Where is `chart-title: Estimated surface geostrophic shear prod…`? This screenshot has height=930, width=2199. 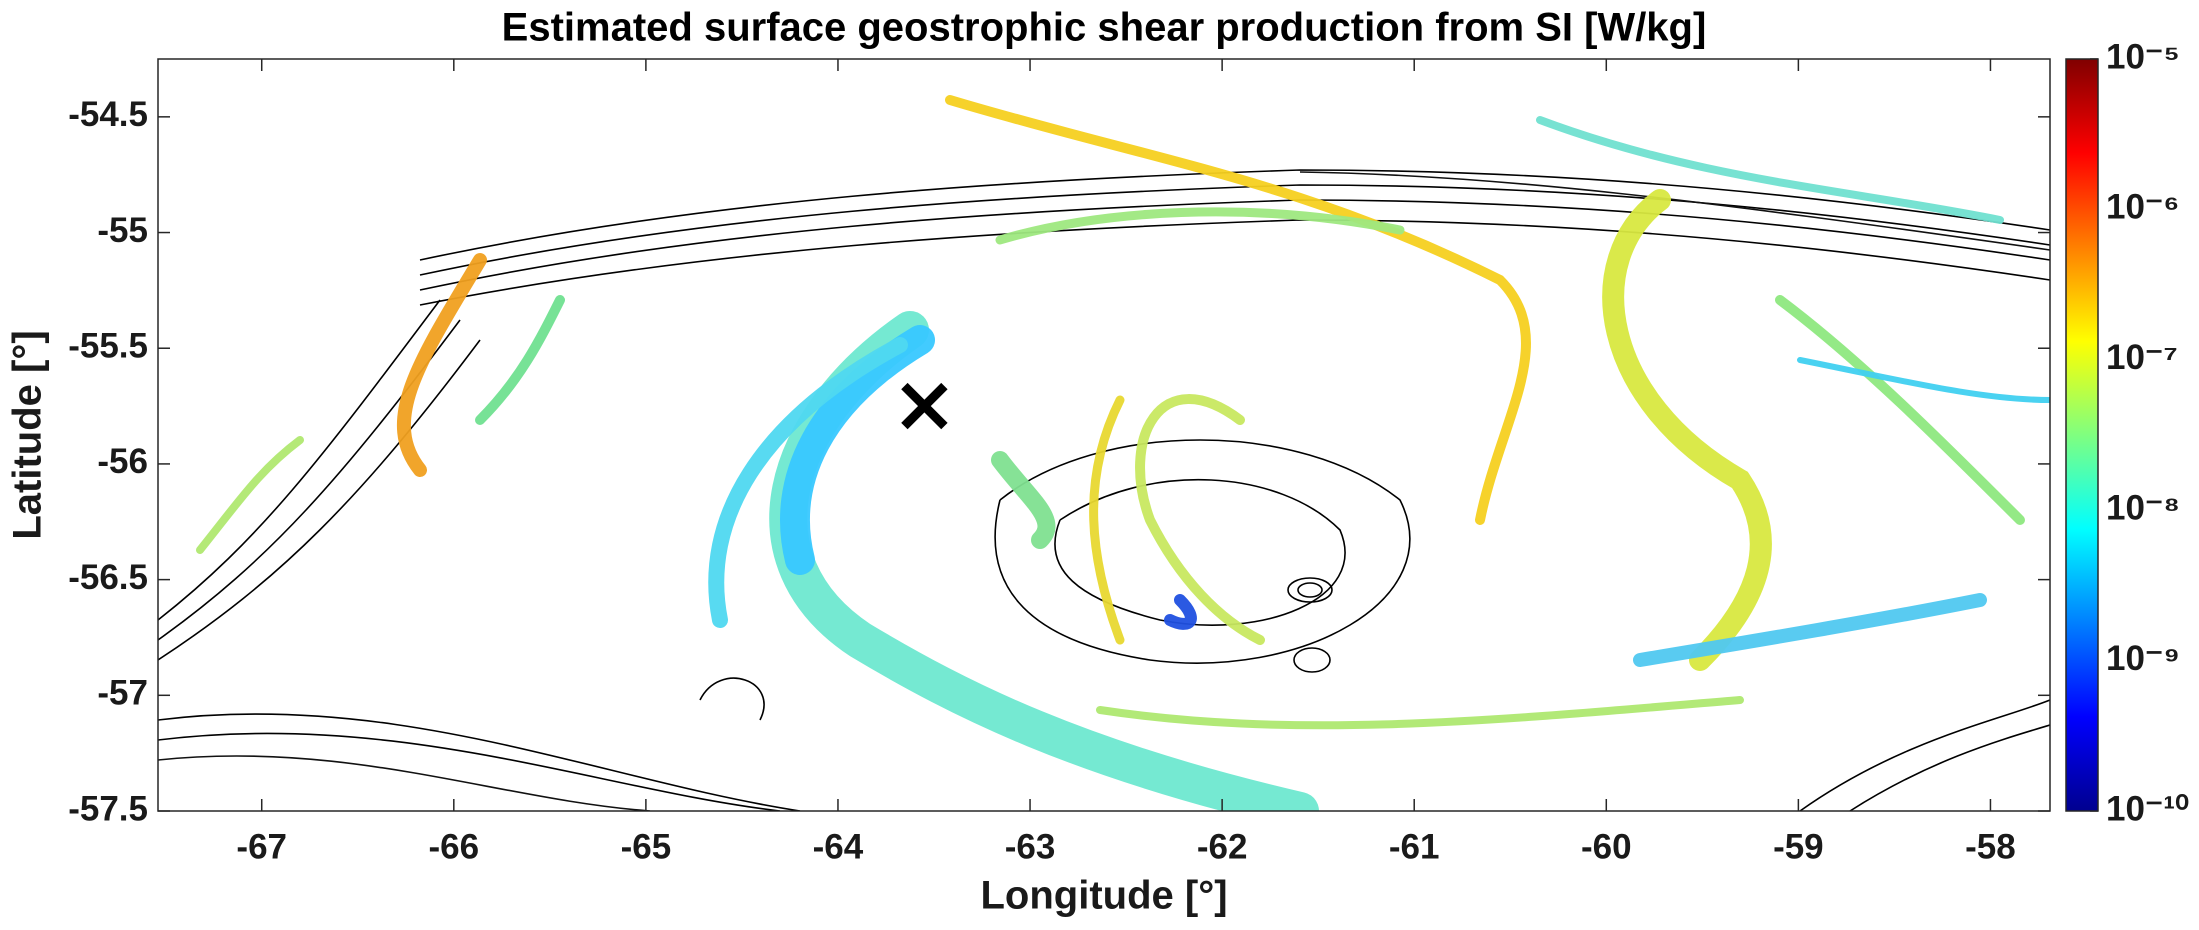 chart-title: Estimated surface geostrophic shear prod… is located at coordinates (1104, 28).